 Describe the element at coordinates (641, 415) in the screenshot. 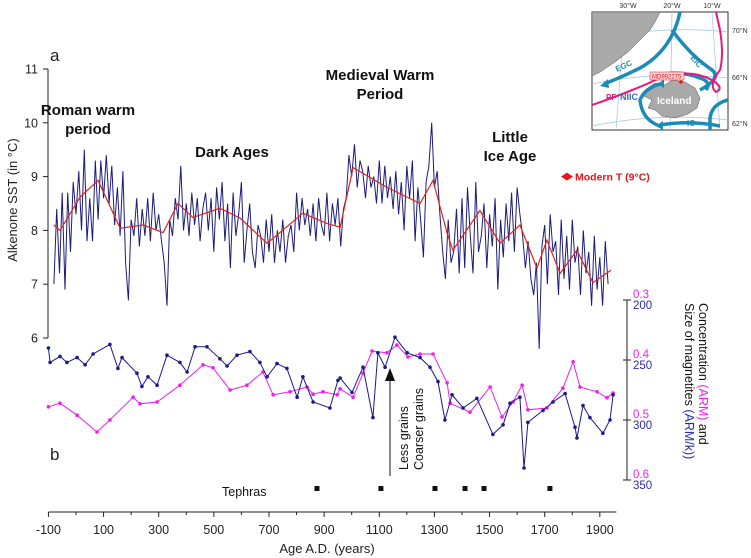

I see `right-tick-label-arm: 0.5` at that location.